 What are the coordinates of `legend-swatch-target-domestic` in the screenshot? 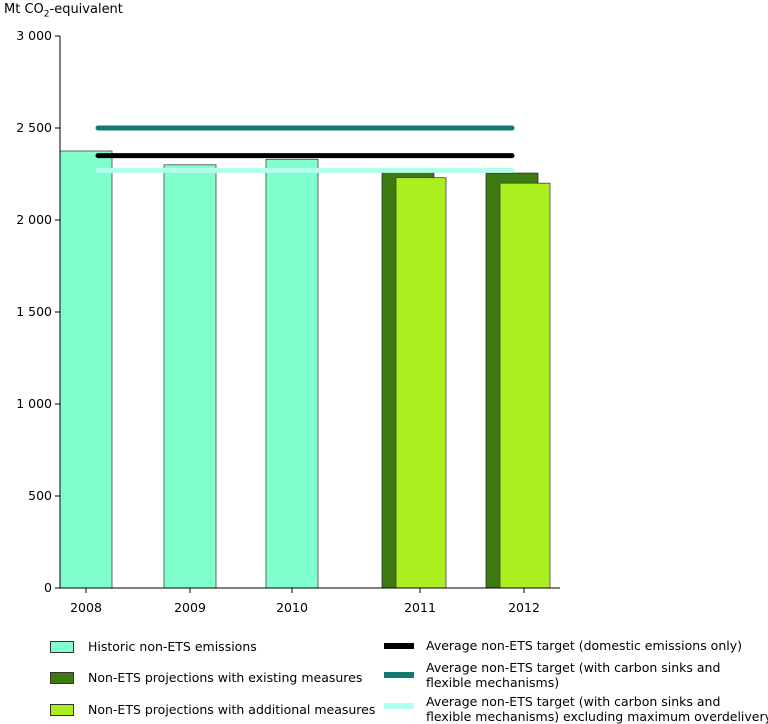 It's located at (399, 646).